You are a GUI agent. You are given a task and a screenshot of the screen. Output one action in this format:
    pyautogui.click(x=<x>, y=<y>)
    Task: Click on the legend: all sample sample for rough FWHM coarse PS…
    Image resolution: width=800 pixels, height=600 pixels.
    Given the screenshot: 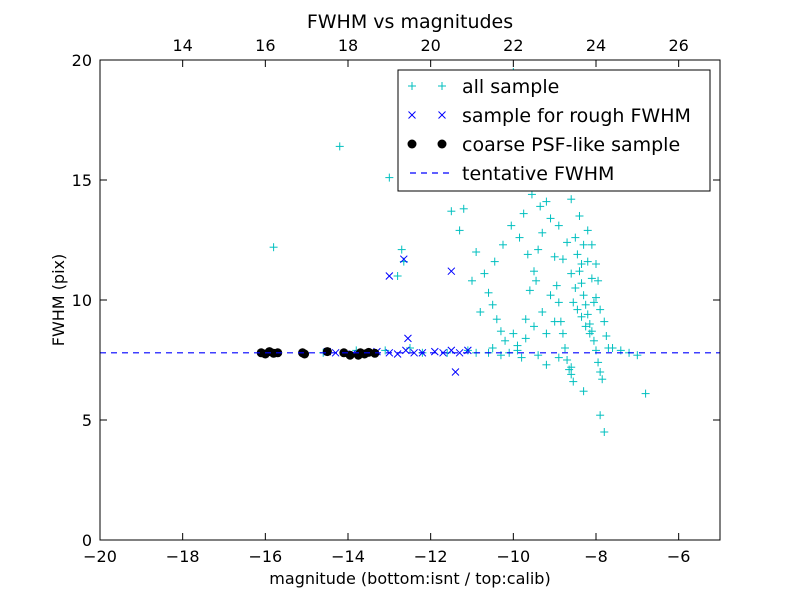 What is the action you would take?
    pyautogui.click(x=554, y=130)
    